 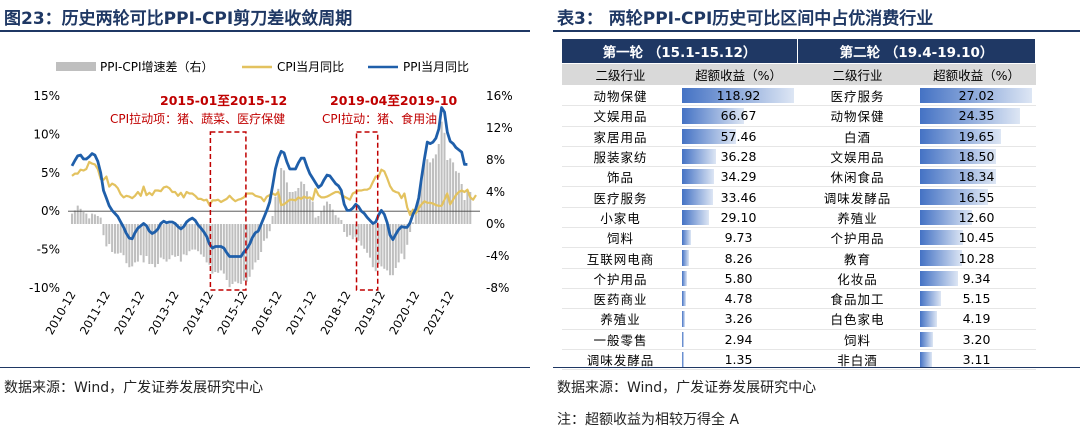 I want to click on highlight-box-2015, so click(x=228, y=211).